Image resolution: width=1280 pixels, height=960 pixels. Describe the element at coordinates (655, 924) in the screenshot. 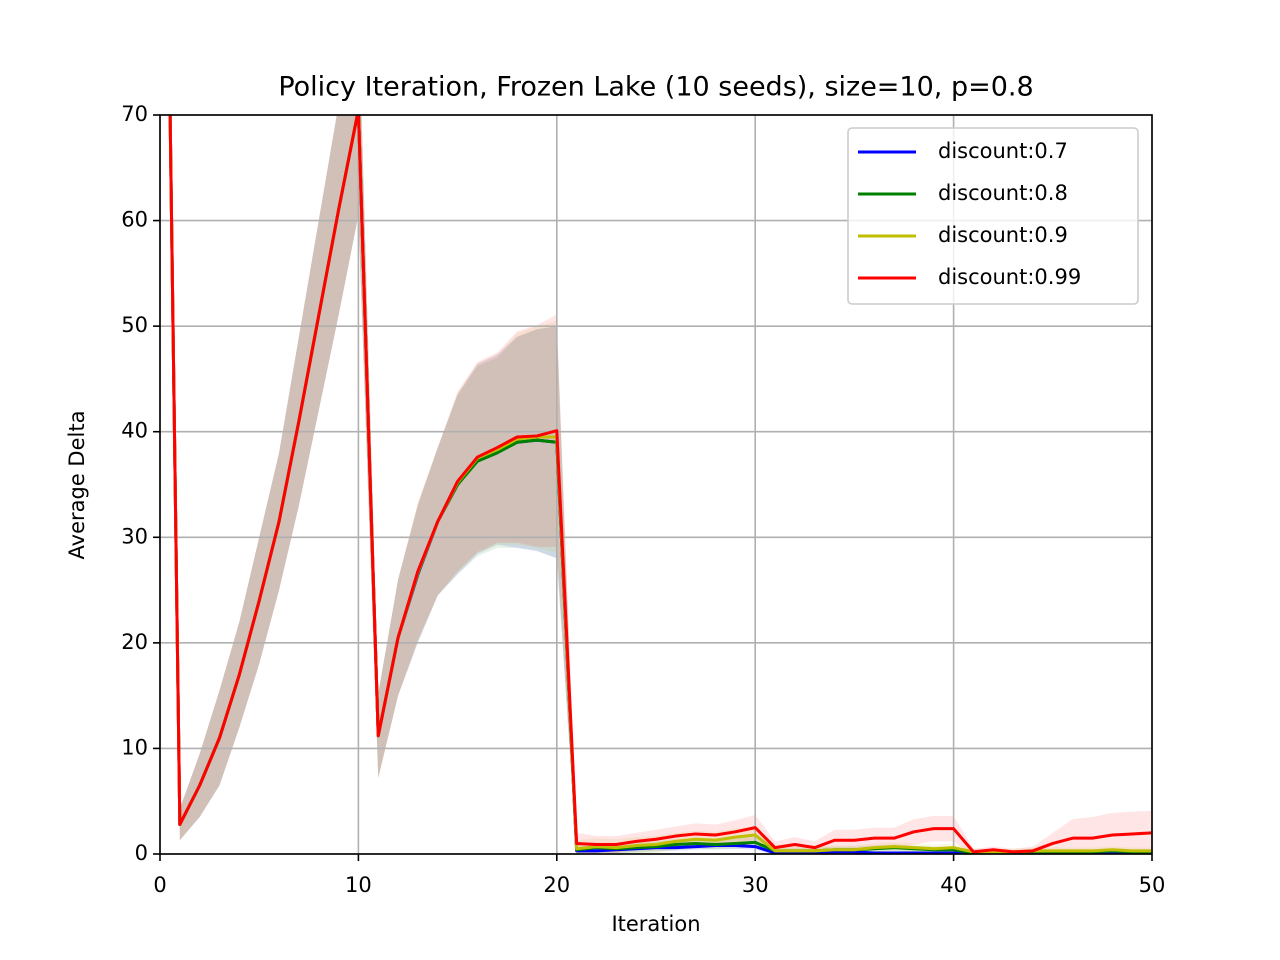

I see `x-axis-label: Iteration` at that location.